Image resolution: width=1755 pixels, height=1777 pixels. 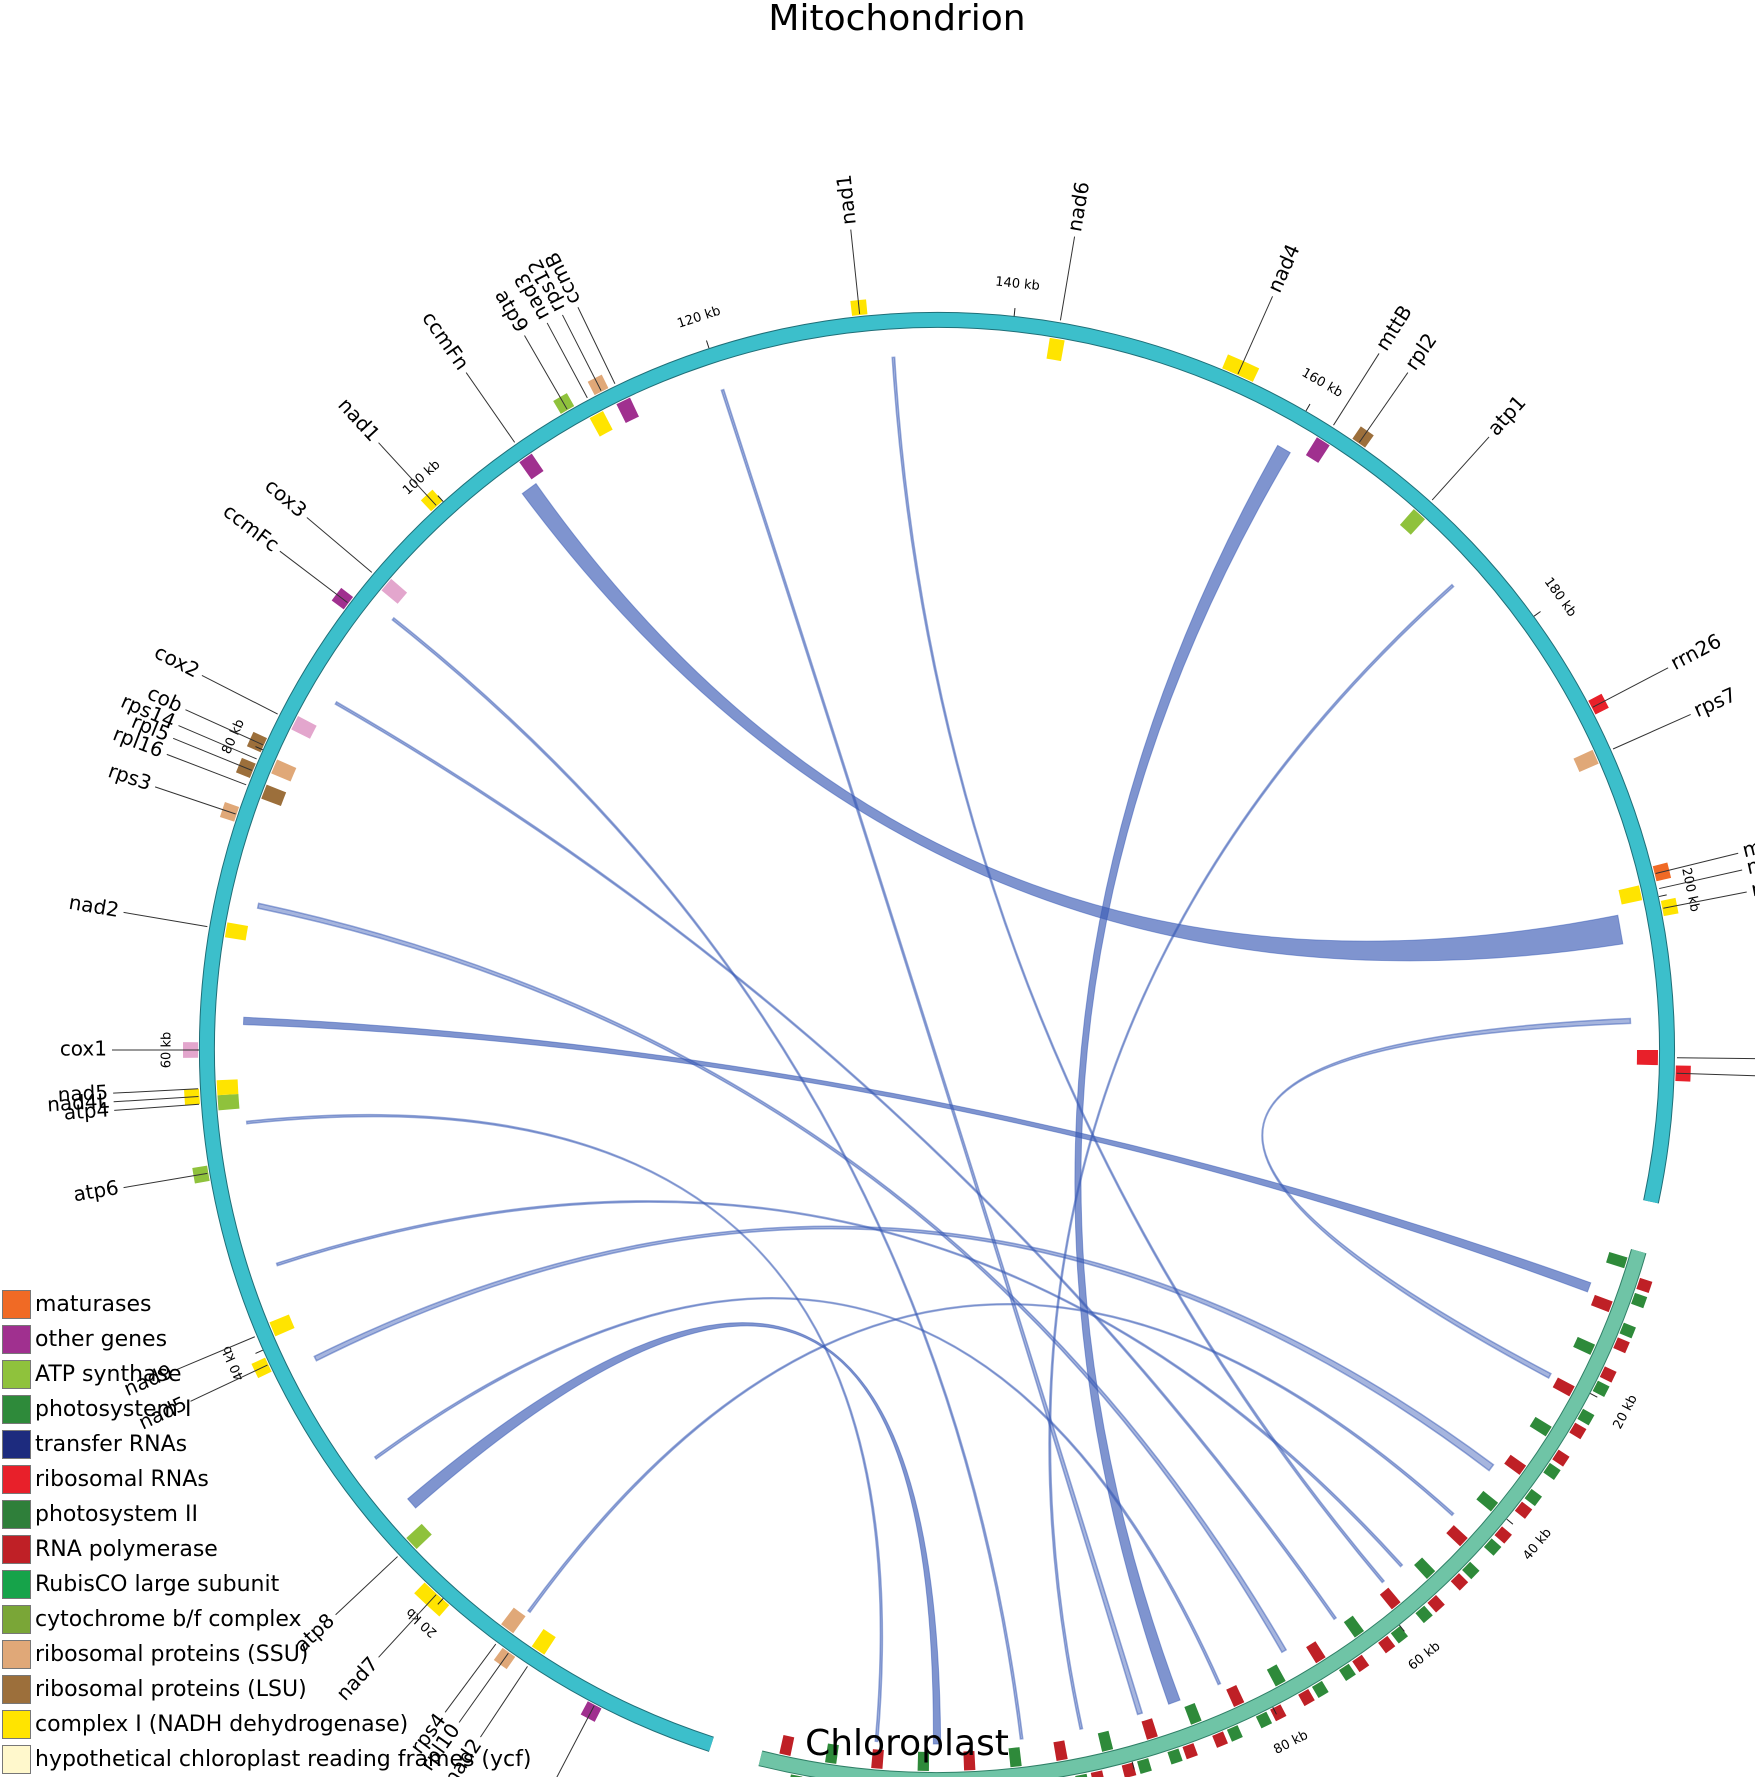 What do you see at coordinates (266, 1304) in the screenshot?
I see `legend-item: maturases` at bounding box center [266, 1304].